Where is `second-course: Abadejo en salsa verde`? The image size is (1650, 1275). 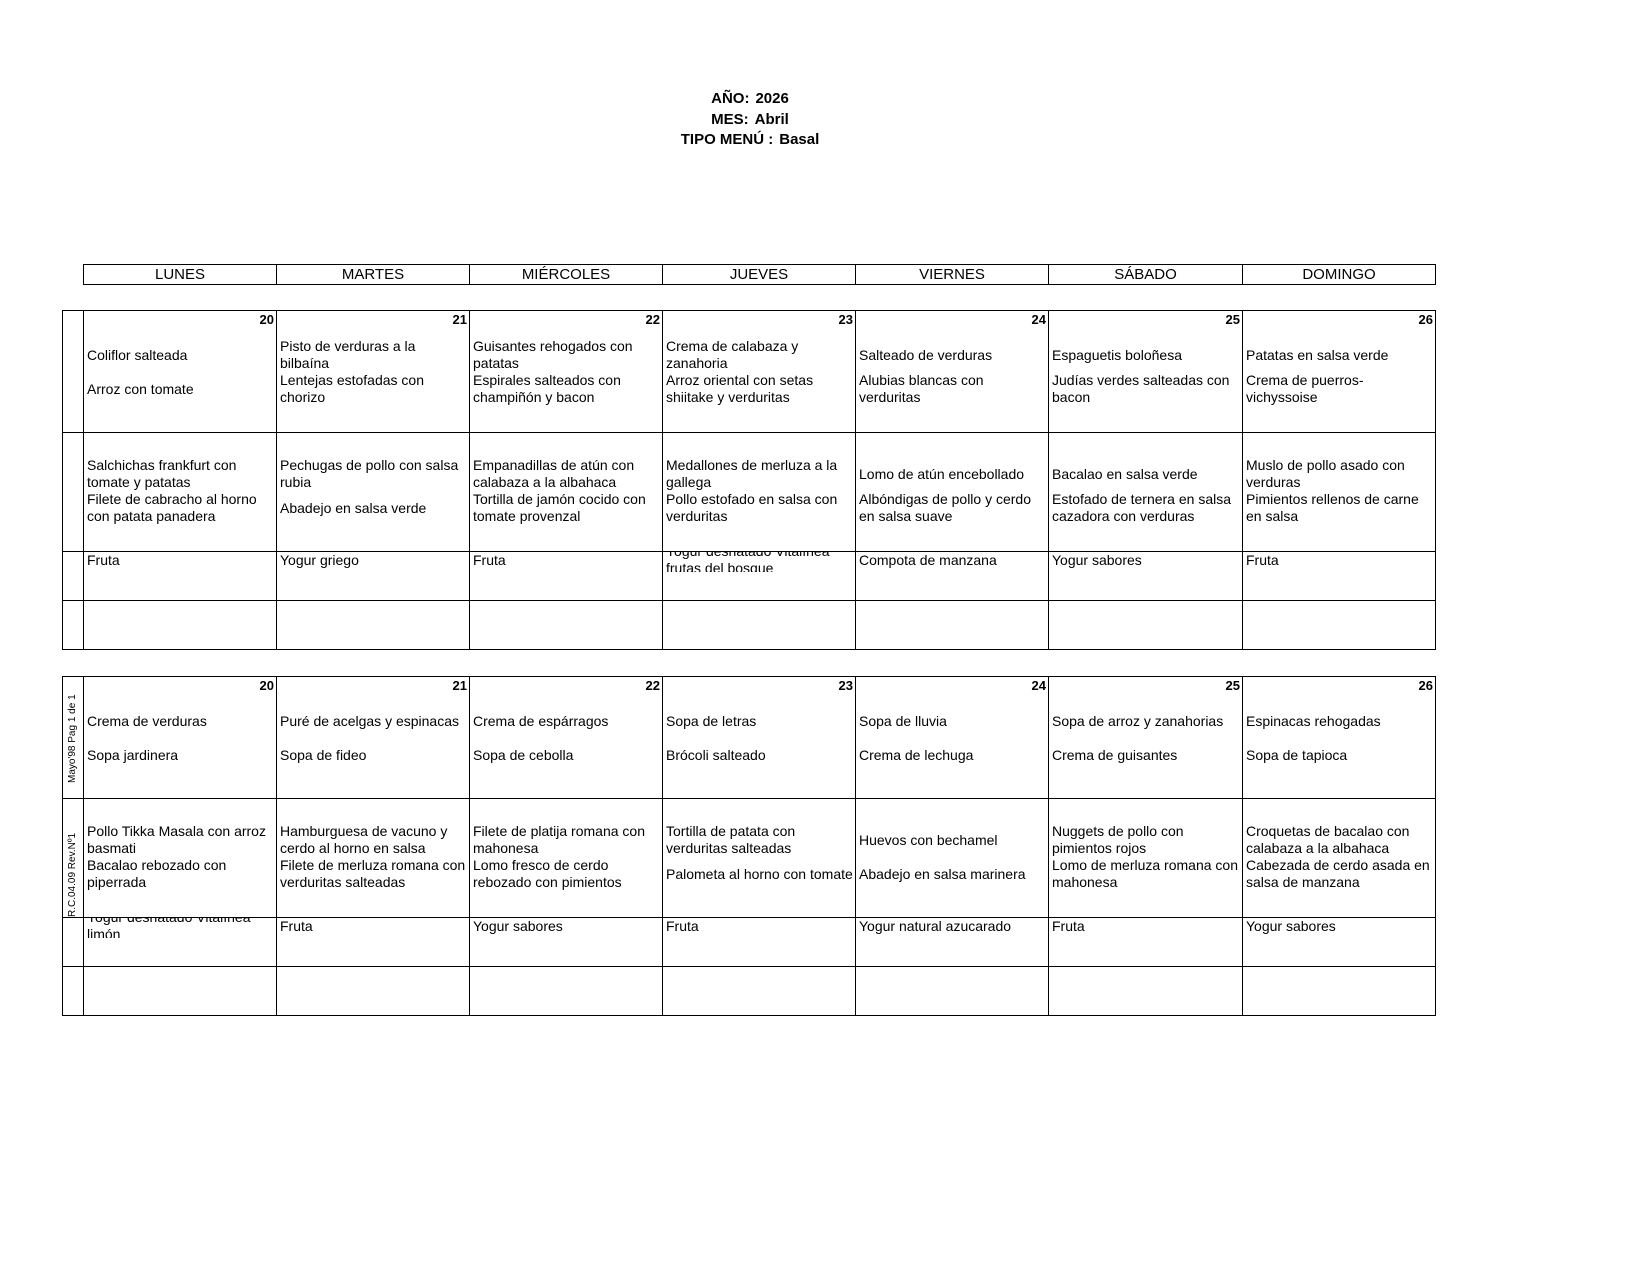 second-course: Abadejo en salsa verde is located at coordinates (353, 507).